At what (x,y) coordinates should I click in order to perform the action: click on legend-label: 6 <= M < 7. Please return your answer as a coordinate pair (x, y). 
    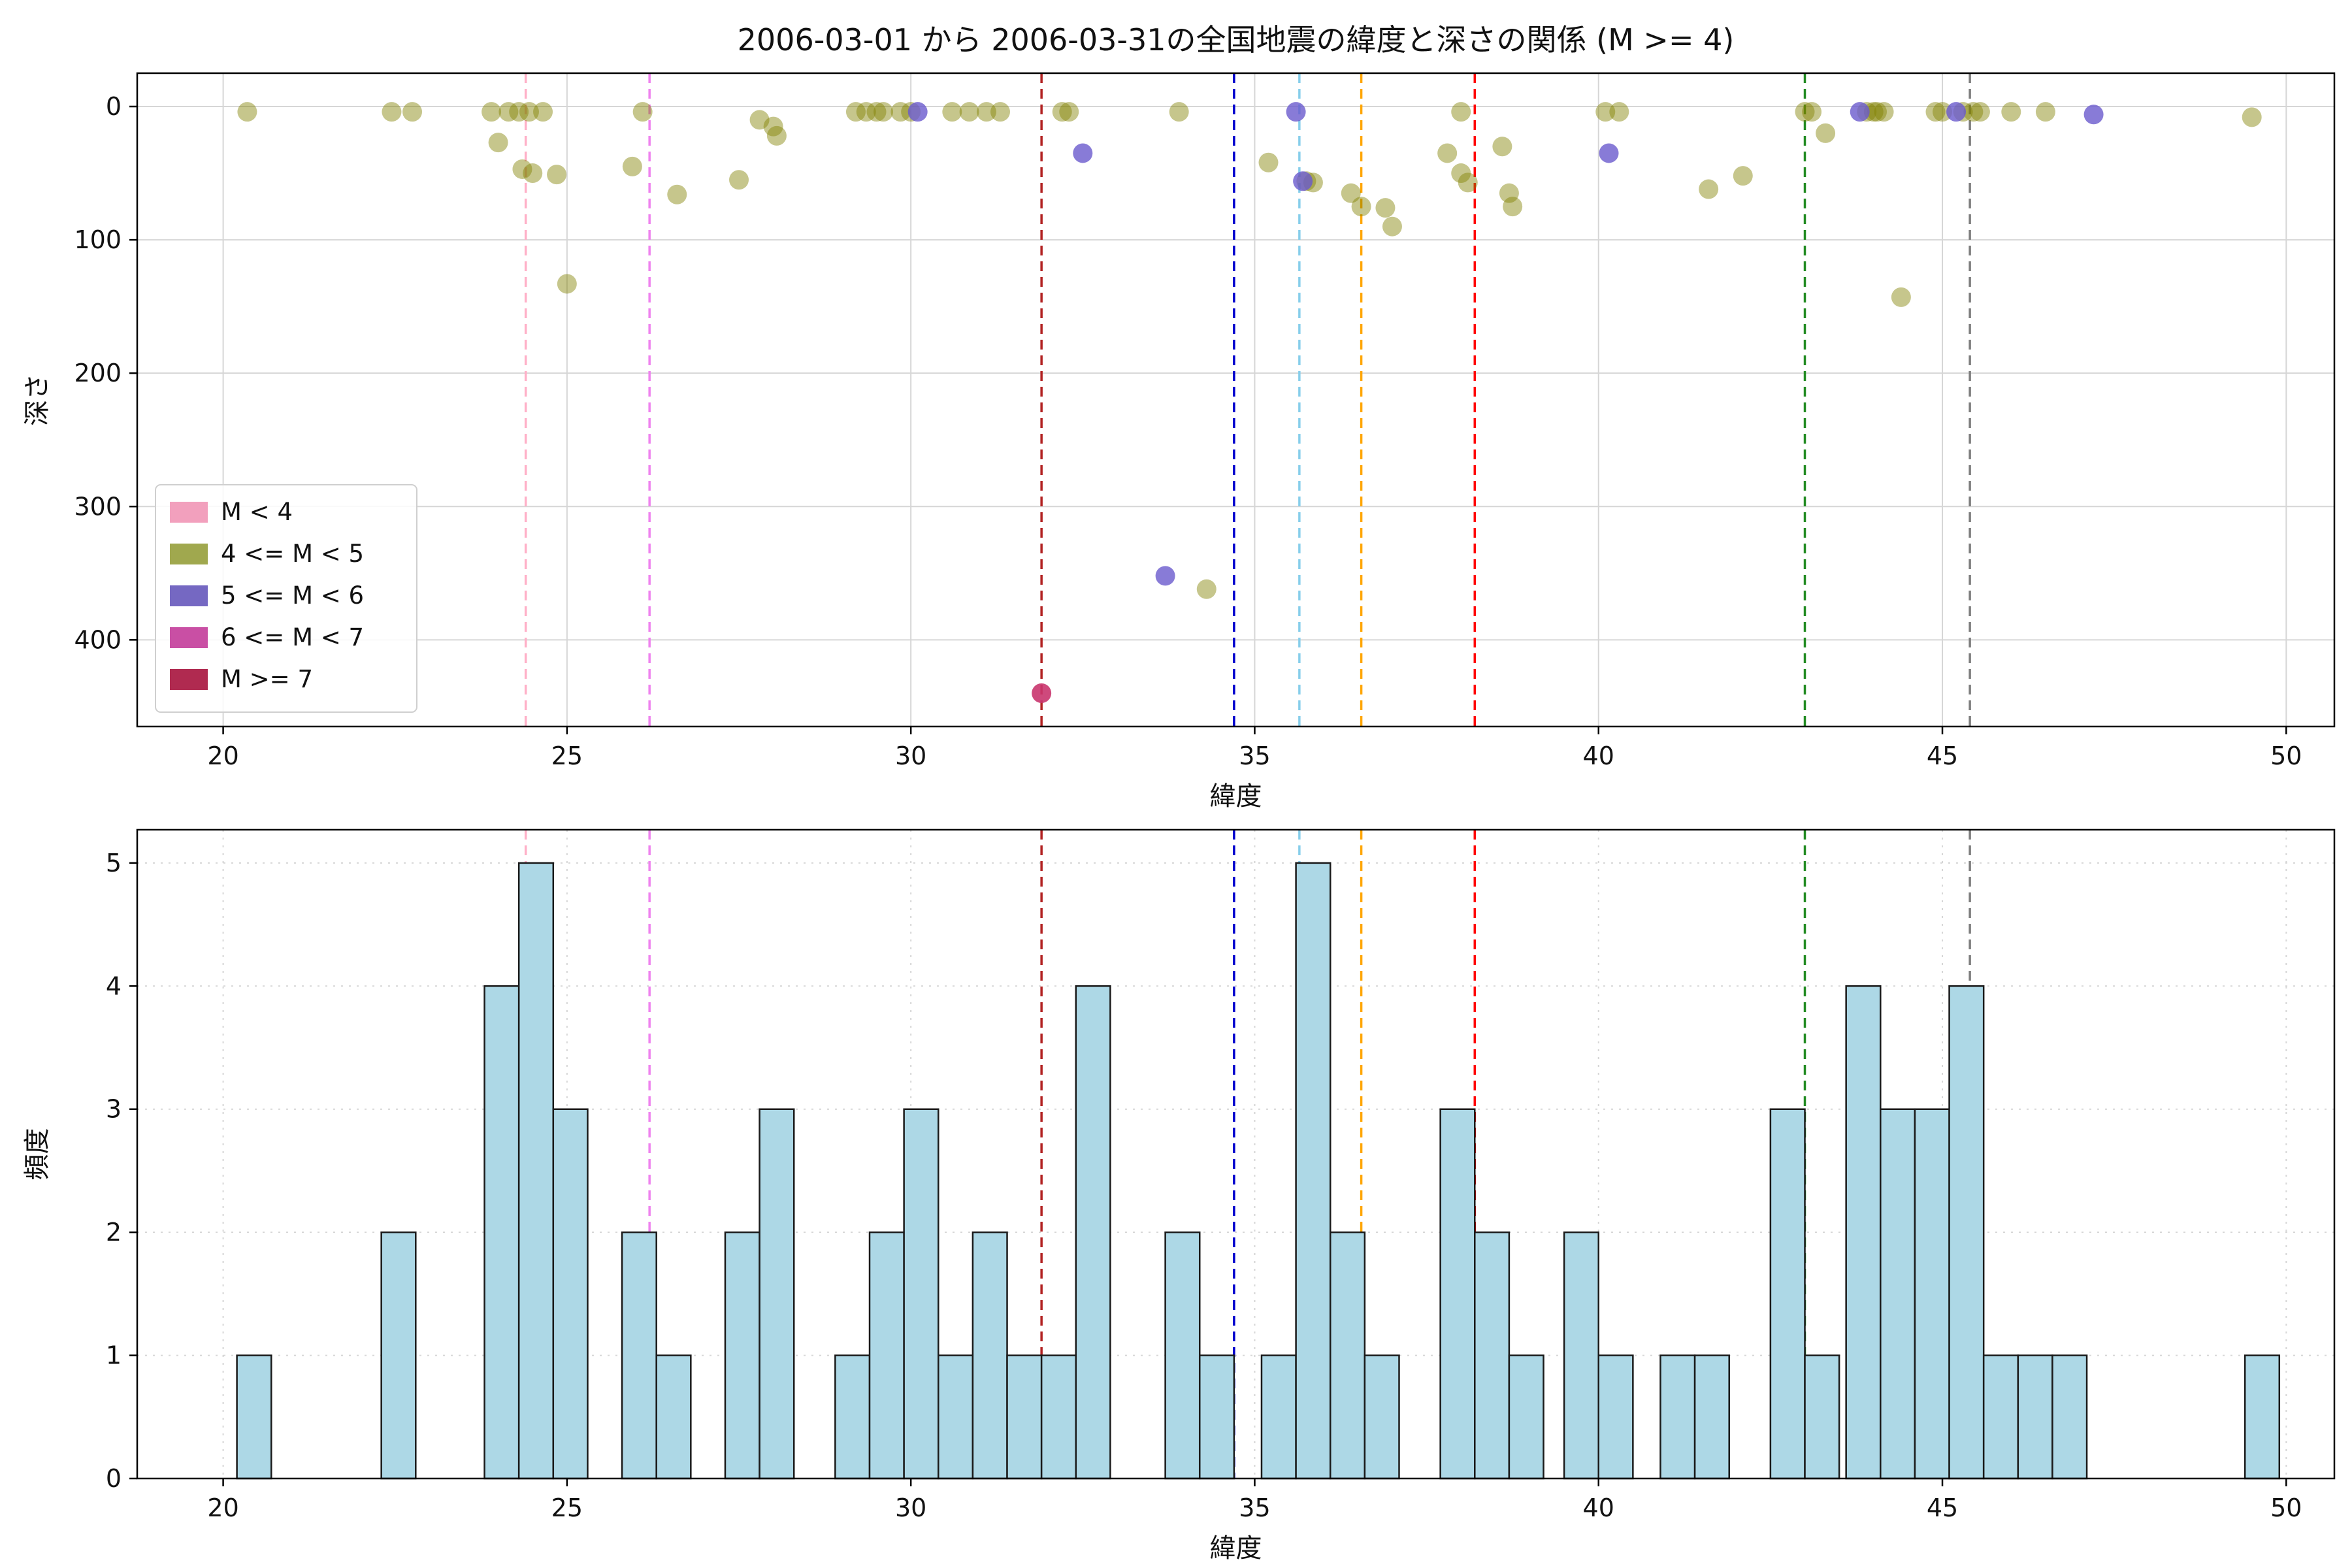
    Looking at the image, I should click on (292, 637).